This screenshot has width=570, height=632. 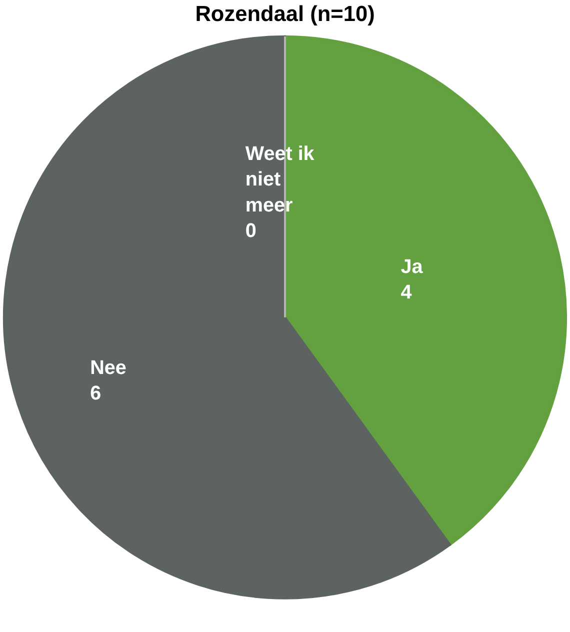 What do you see at coordinates (250, 231) in the screenshot?
I see `text: 0` at bounding box center [250, 231].